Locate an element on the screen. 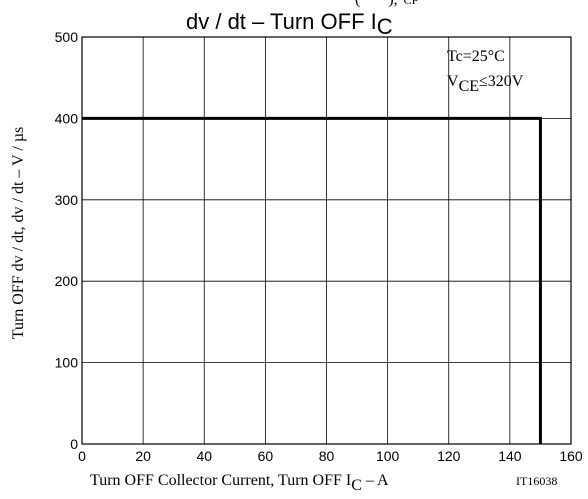 The width and height of the screenshot is (588, 499). y-tick-labels: 0 100 200 300 400 500 is located at coordinates (67, 240).